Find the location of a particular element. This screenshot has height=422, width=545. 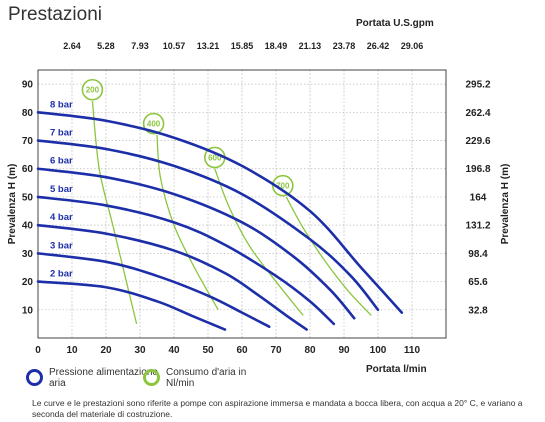

right-tick-label: 65.6 is located at coordinates (478, 282).